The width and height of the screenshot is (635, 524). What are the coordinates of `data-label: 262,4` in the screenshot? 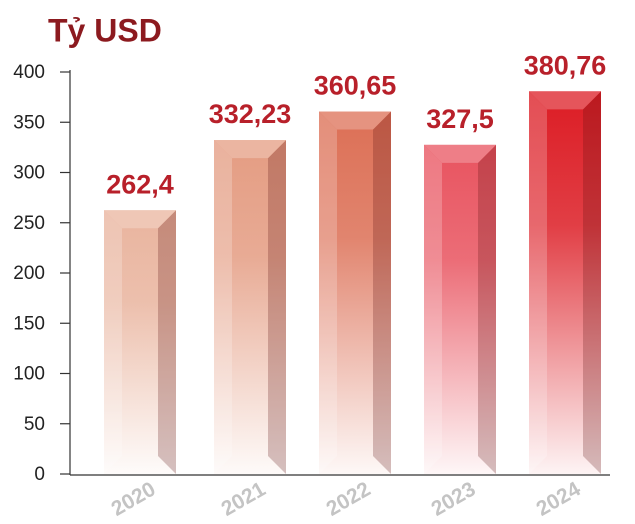 It's located at (140, 184).